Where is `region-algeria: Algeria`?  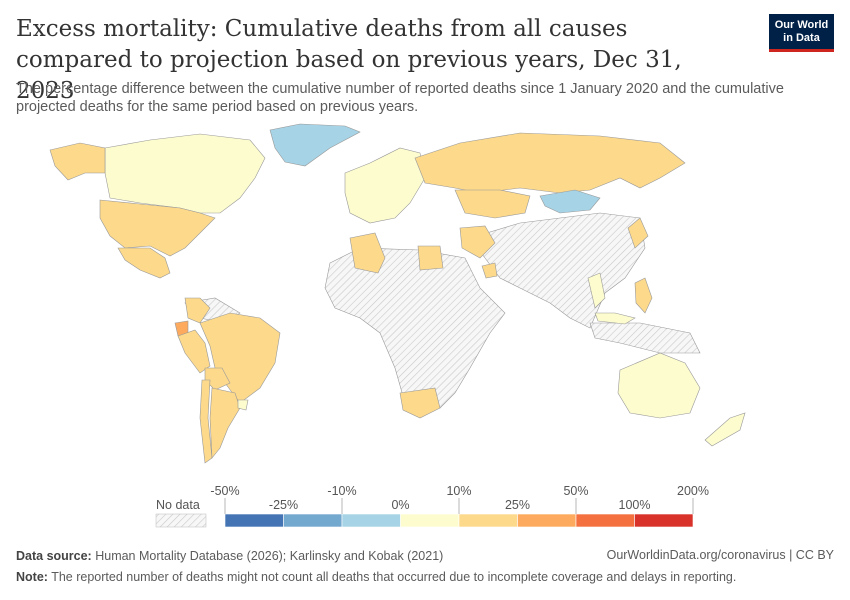
region-algeria: Algeria is located at coordinates (367, 253).